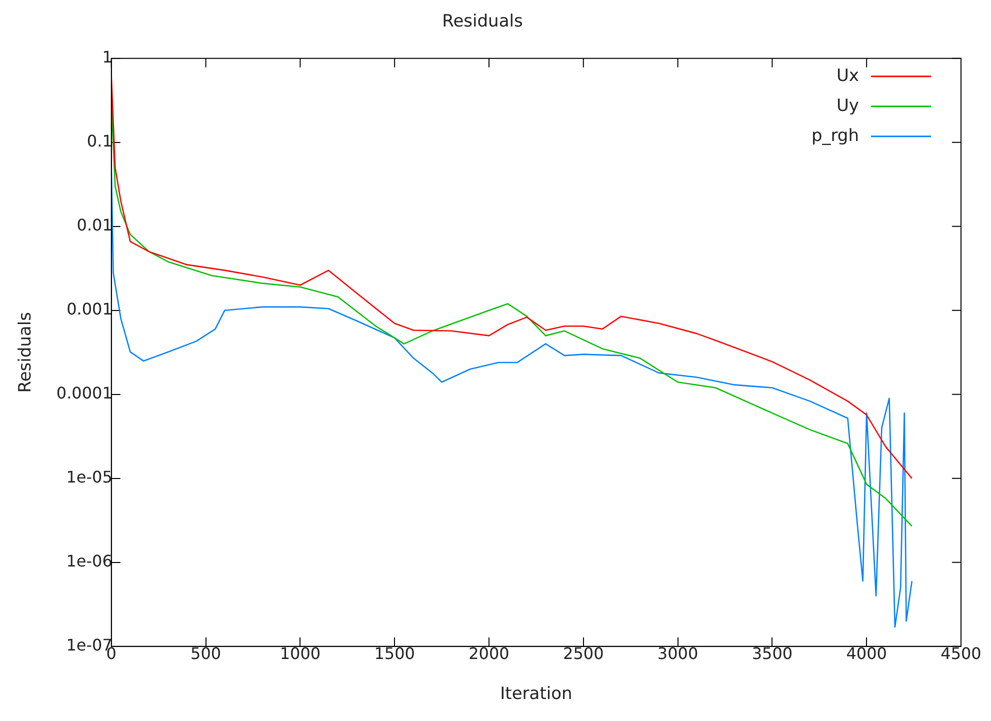  I want to click on legend-label: Uy, so click(847, 106).